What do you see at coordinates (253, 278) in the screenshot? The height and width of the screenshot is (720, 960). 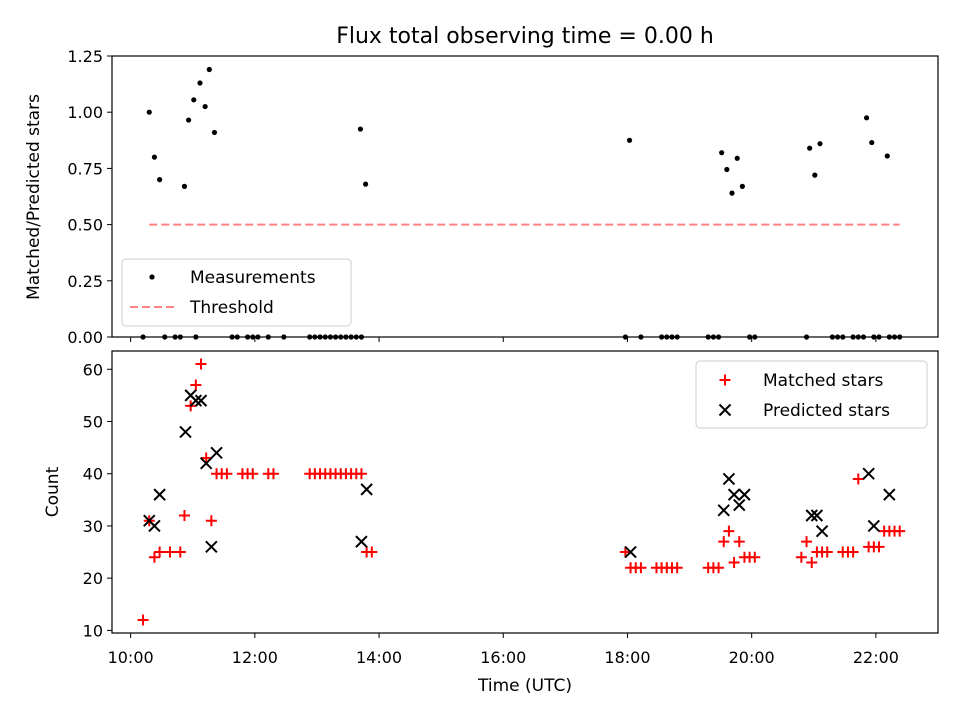 I see `legend-measurements-label: Measurements` at bounding box center [253, 278].